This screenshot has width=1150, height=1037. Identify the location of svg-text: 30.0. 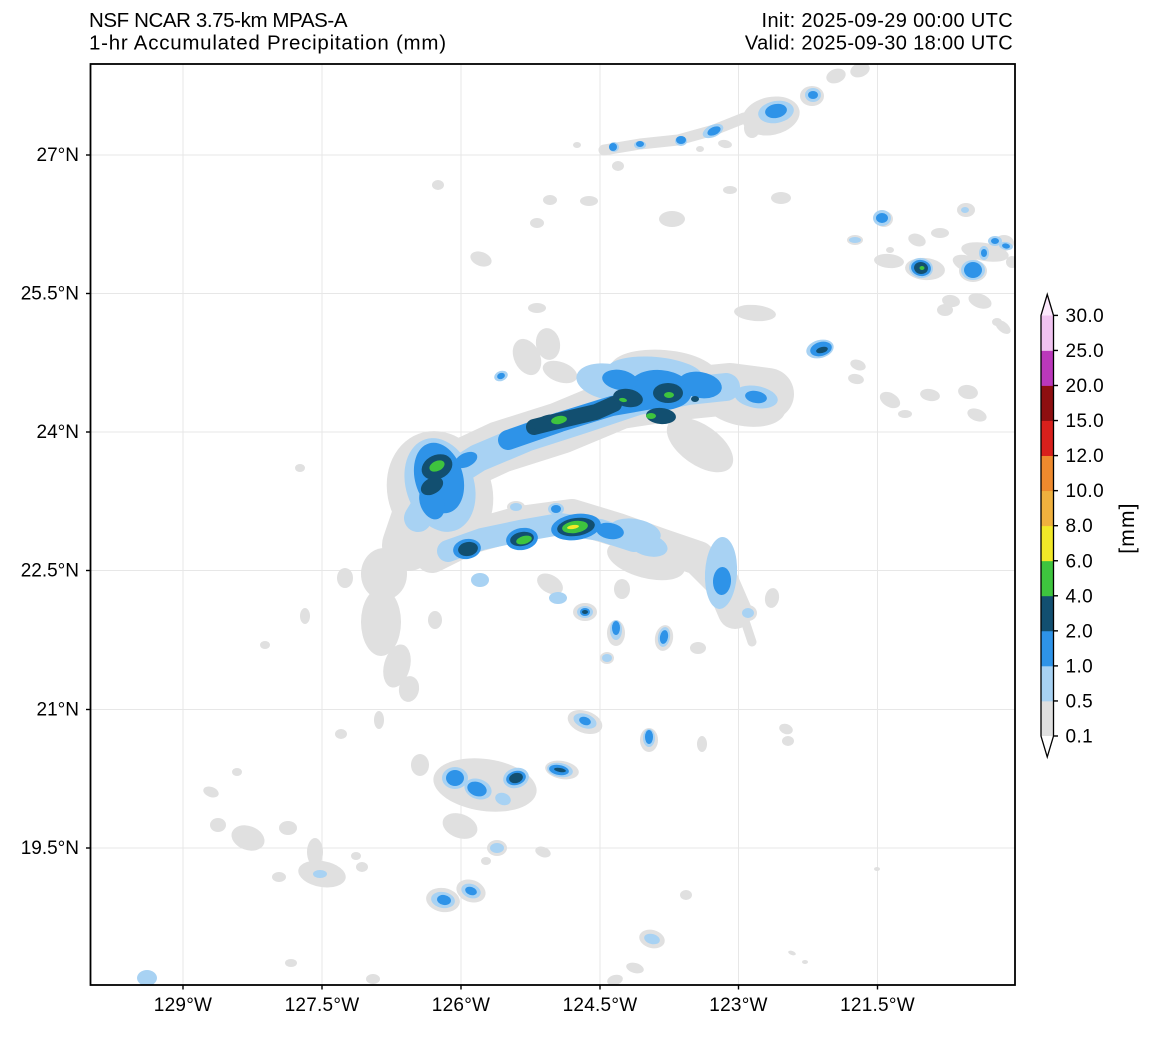
(1085, 316).